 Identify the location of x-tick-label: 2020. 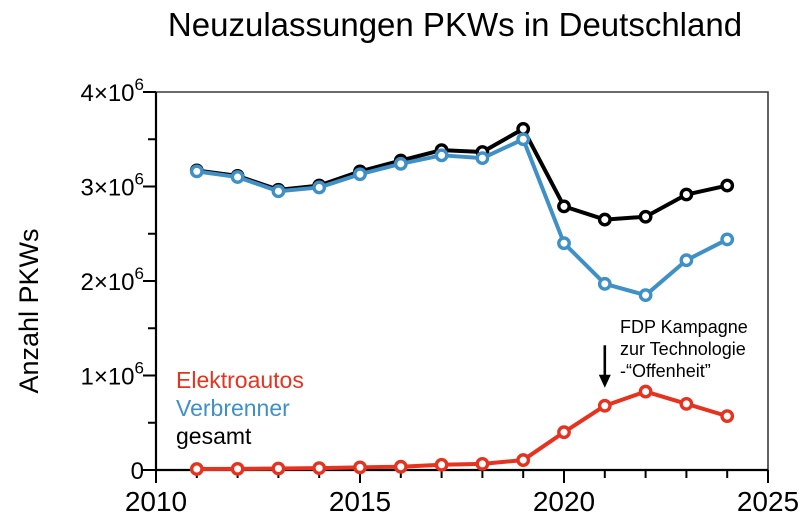
(564, 501).